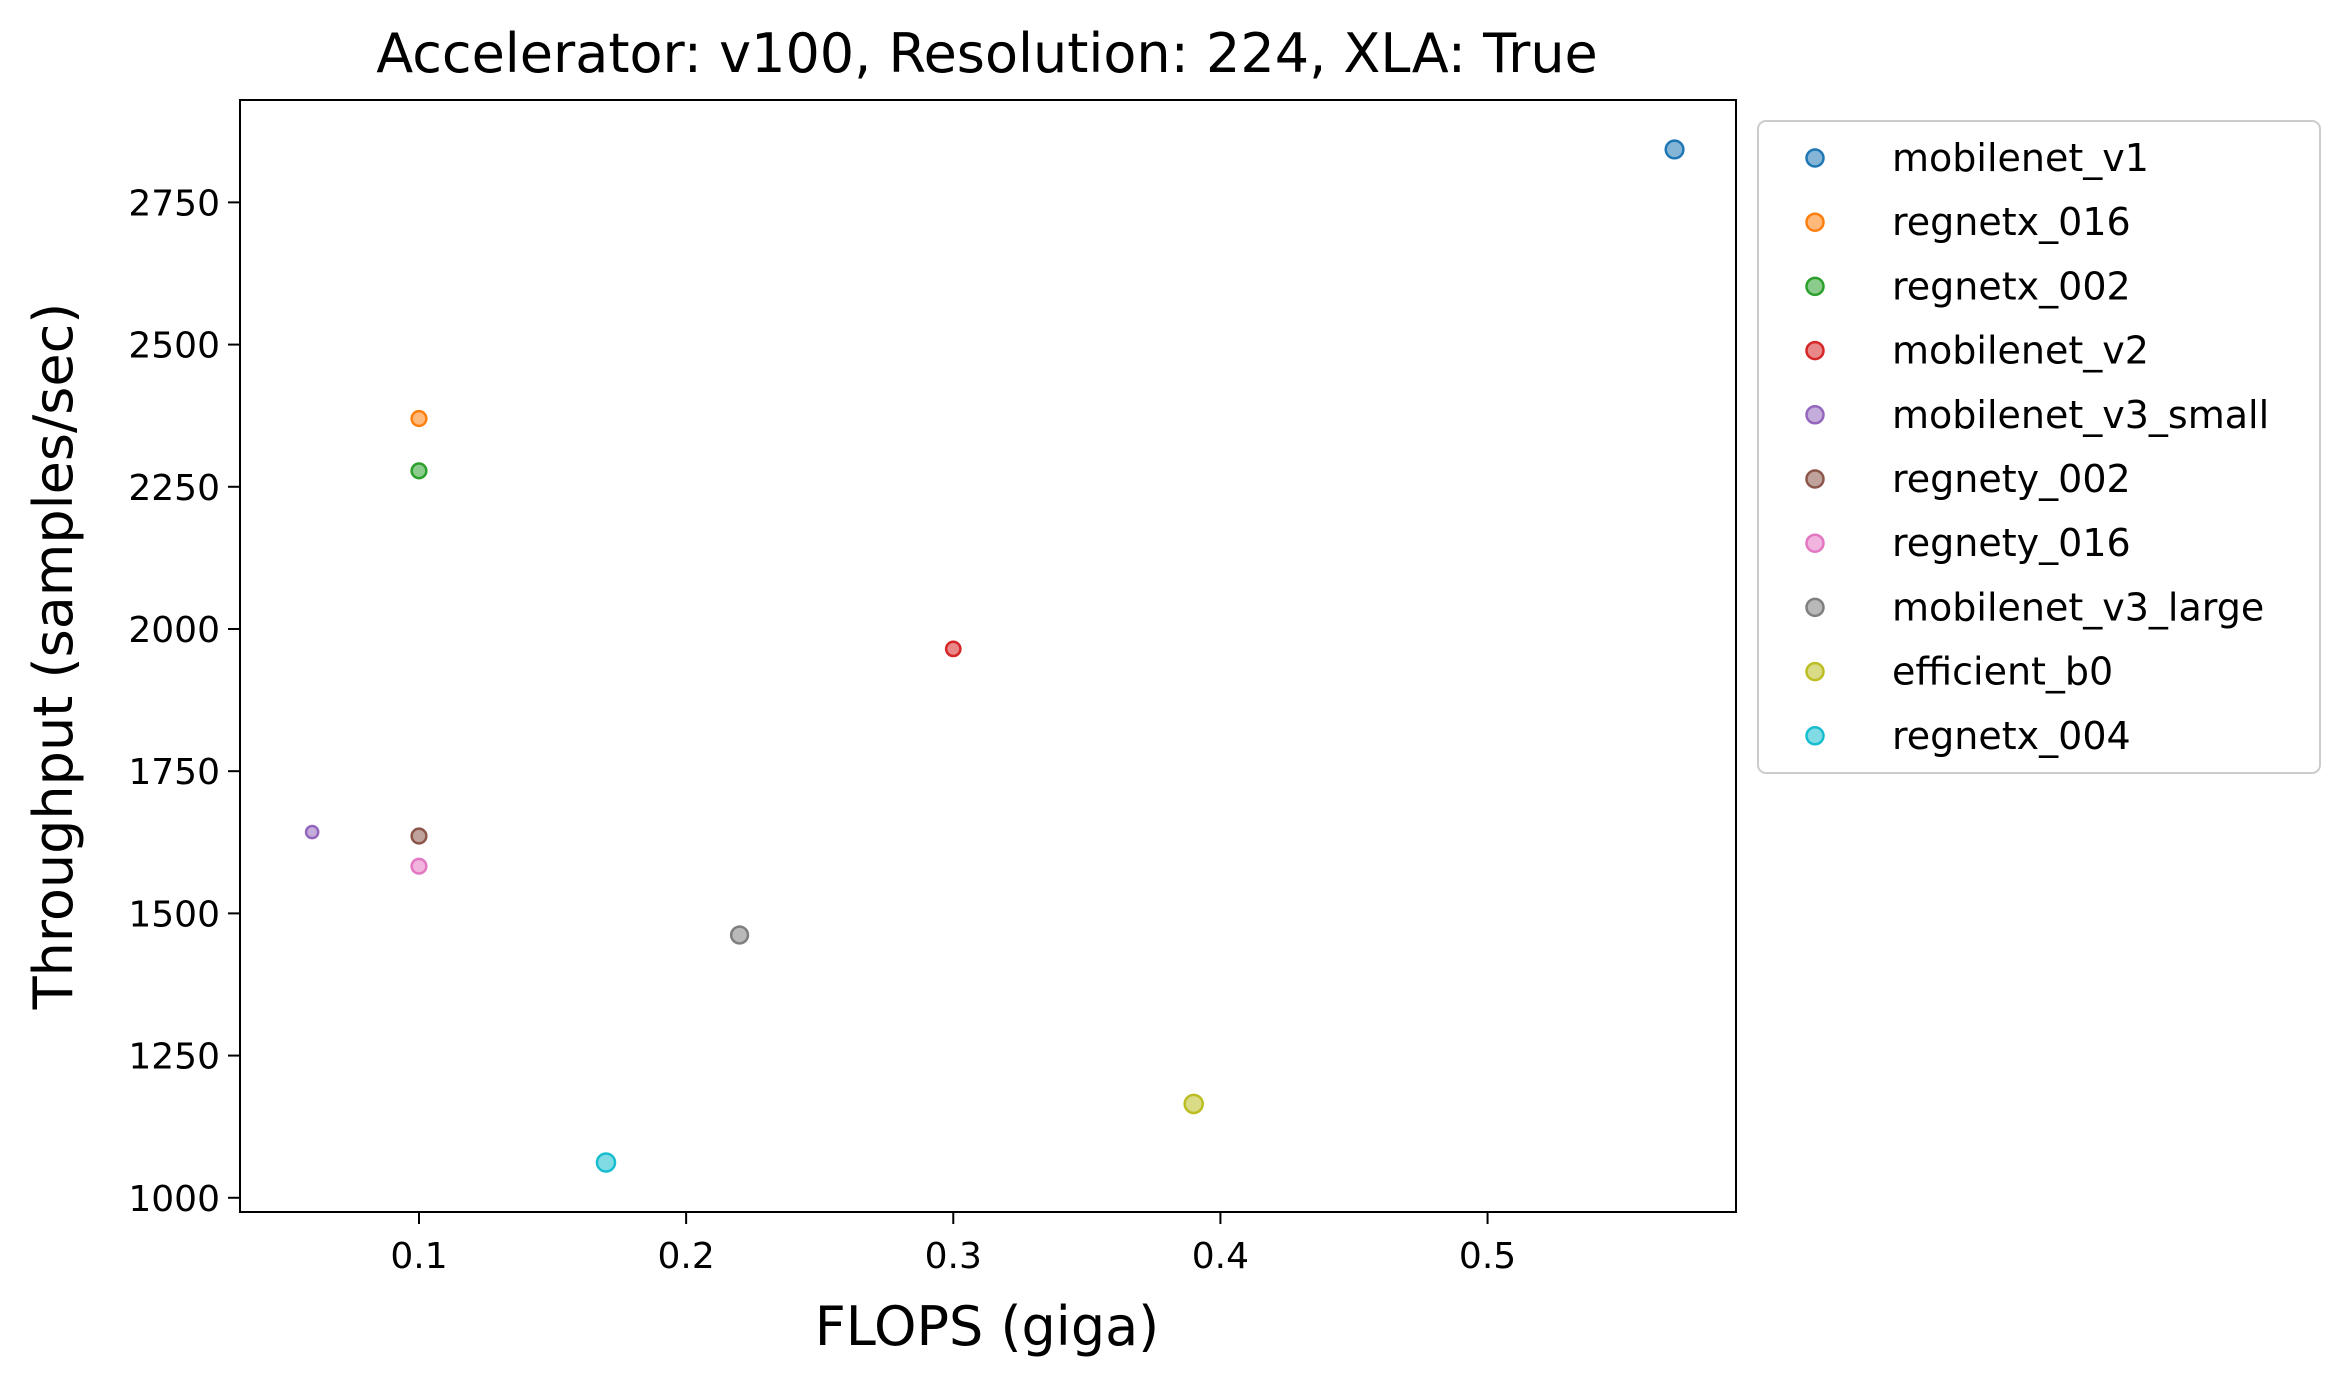 The height and width of the screenshot is (1383, 2340). Describe the element at coordinates (739, 935) in the screenshot. I see `point-mobilenet_v3_large` at that location.